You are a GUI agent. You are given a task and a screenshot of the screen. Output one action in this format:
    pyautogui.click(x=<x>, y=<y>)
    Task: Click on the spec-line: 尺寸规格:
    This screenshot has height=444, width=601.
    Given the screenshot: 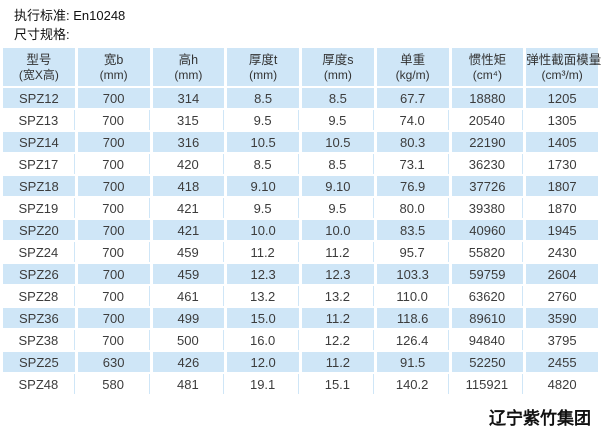 What is the action you would take?
    pyautogui.click(x=42, y=34)
    